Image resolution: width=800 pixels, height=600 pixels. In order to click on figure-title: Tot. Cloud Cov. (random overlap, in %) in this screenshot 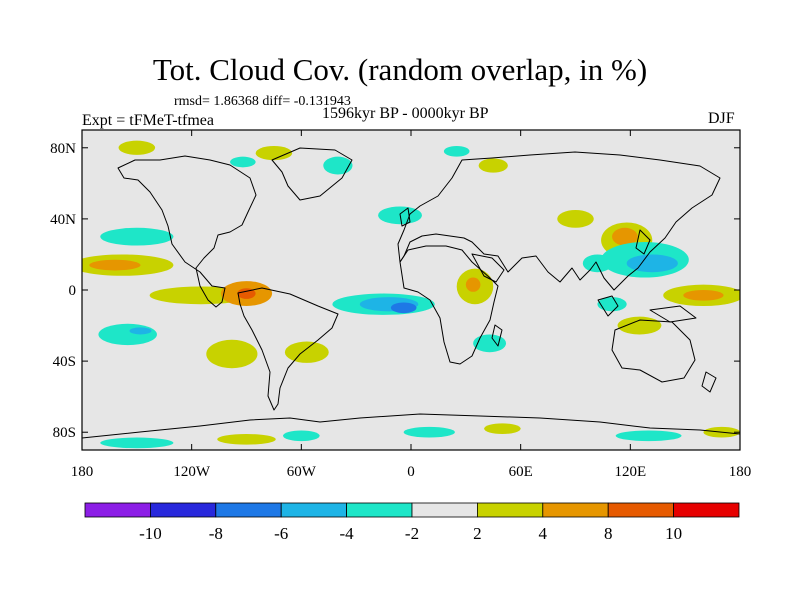, I will do `click(400, 69)`.